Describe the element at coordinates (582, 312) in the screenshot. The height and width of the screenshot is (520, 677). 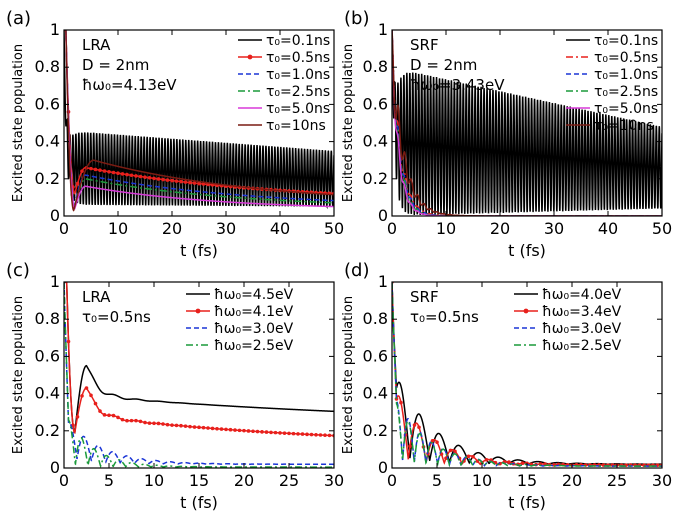
I see `legend-label: ħω₀=3.4eV` at that location.